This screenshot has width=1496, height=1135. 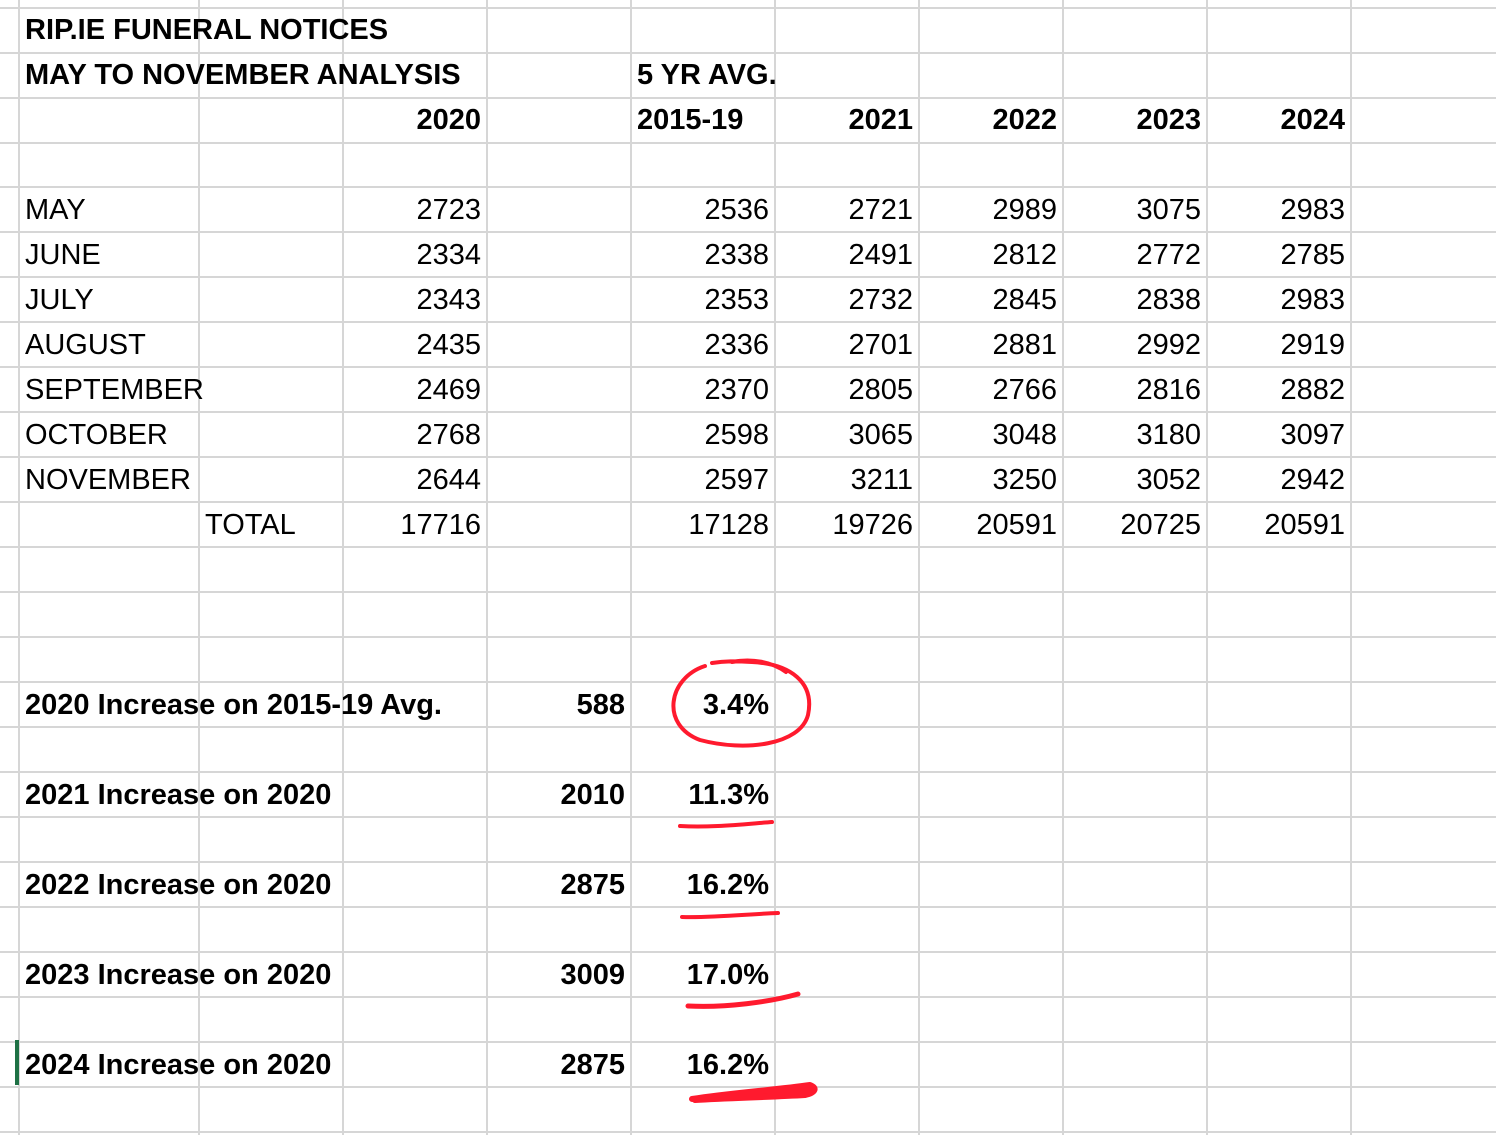 What do you see at coordinates (1168, 300) in the screenshot?
I see `value-cell: 2838` at bounding box center [1168, 300].